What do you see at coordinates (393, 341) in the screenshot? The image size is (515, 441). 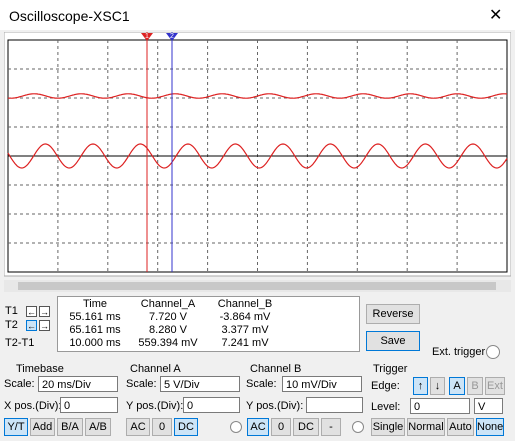 I see `save-button: Save` at bounding box center [393, 341].